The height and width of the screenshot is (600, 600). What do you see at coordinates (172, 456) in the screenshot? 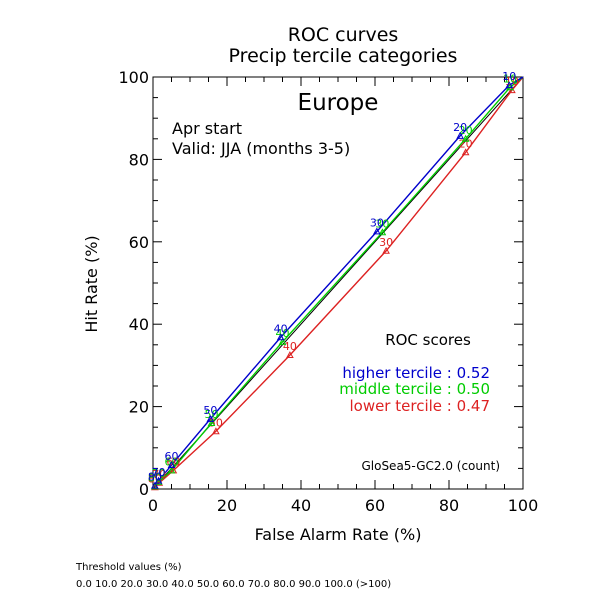
I see `threshold-label-higher-tercile: 60` at bounding box center [172, 456].